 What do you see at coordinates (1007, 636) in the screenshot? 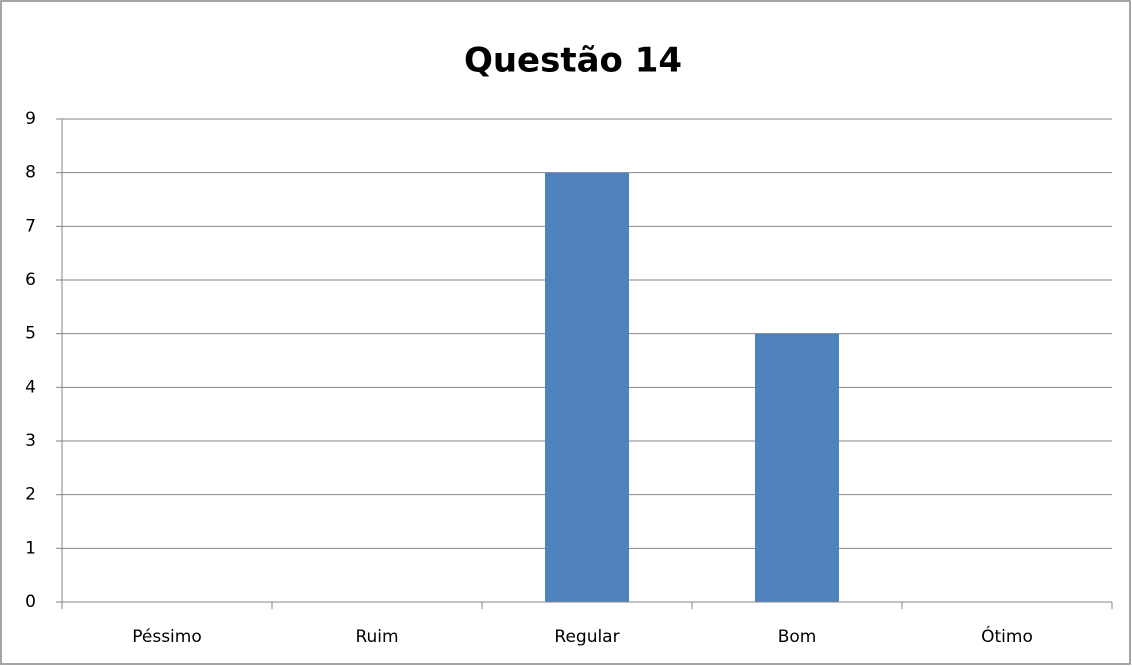
I see `x-tick-label: Ótimo` at bounding box center [1007, 636].